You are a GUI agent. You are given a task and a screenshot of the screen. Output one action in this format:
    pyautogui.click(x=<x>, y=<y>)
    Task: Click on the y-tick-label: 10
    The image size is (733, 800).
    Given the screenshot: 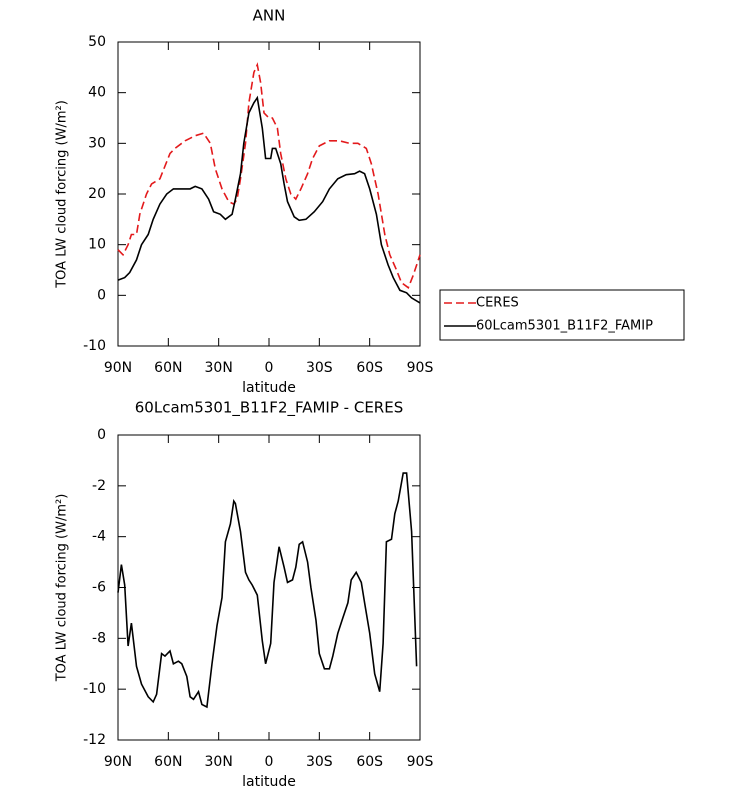 What is the action you would take?
    pyautogui.click(x=97, y=245)
    